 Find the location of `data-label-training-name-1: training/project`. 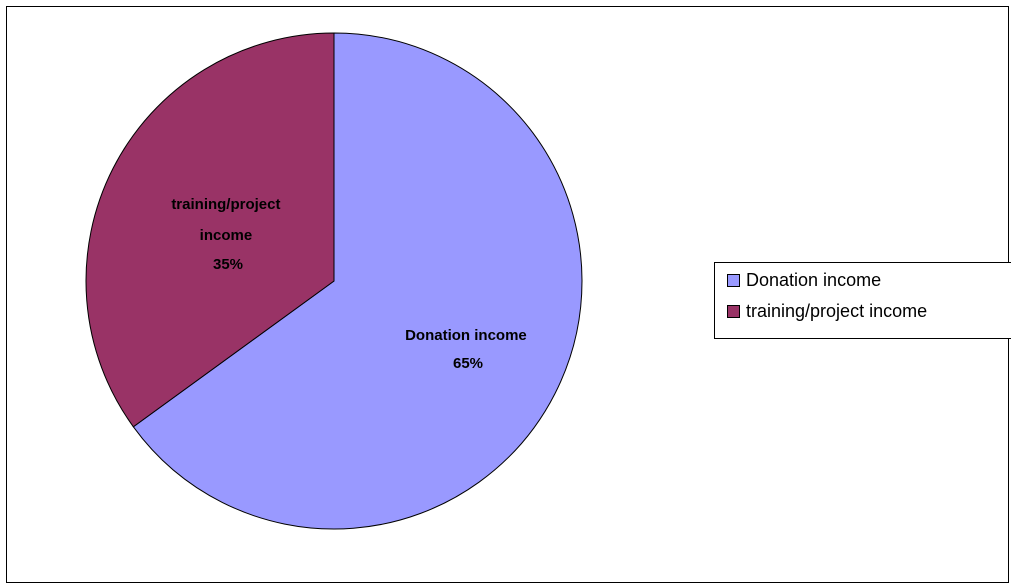

data-label-training-name-1: training/project is located at coordinates (225, 204).